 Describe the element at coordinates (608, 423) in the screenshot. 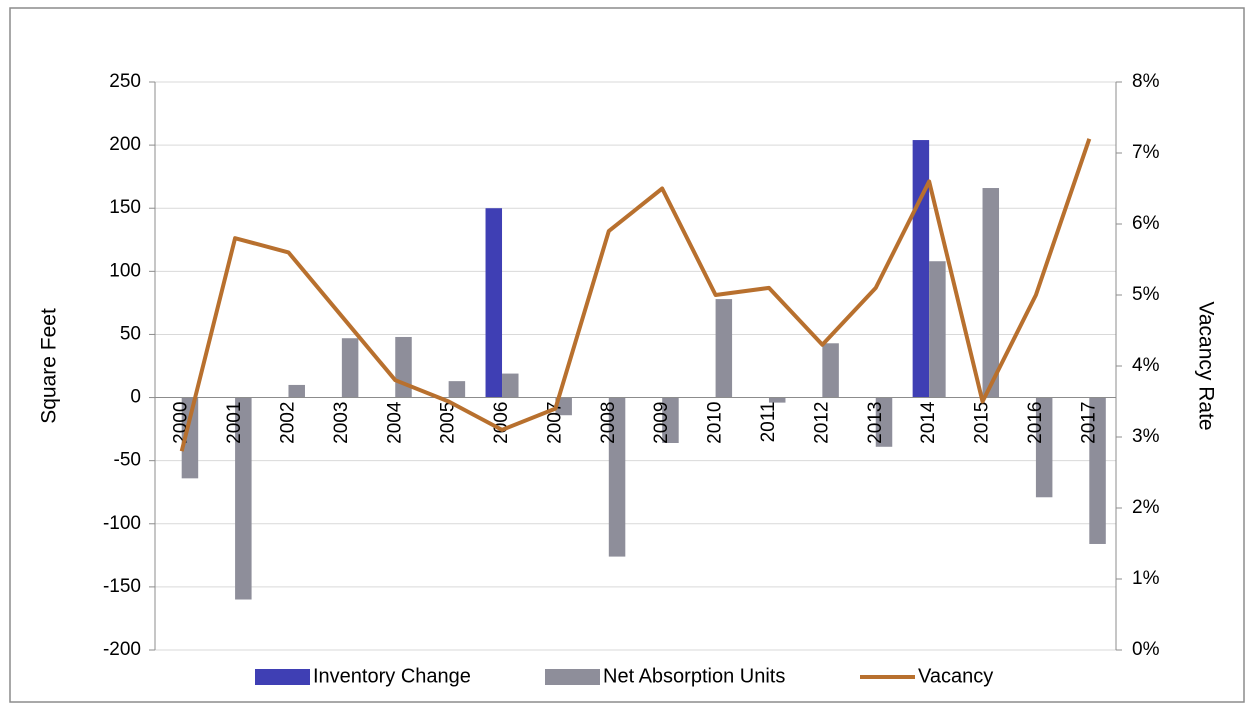

I see `x-tick-label: 2008` at that location.